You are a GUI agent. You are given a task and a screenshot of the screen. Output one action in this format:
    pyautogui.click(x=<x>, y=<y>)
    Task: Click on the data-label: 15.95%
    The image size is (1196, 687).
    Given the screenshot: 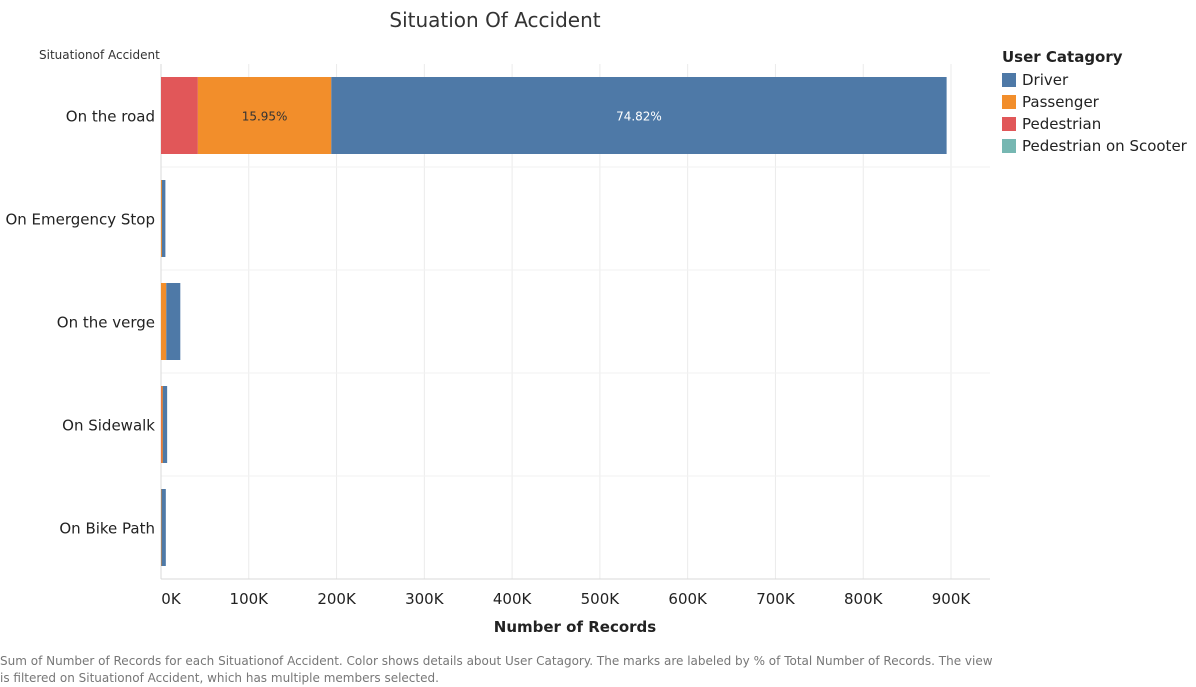 What is the action you would take?
    pyautogui.click(x=265, y=117)
    